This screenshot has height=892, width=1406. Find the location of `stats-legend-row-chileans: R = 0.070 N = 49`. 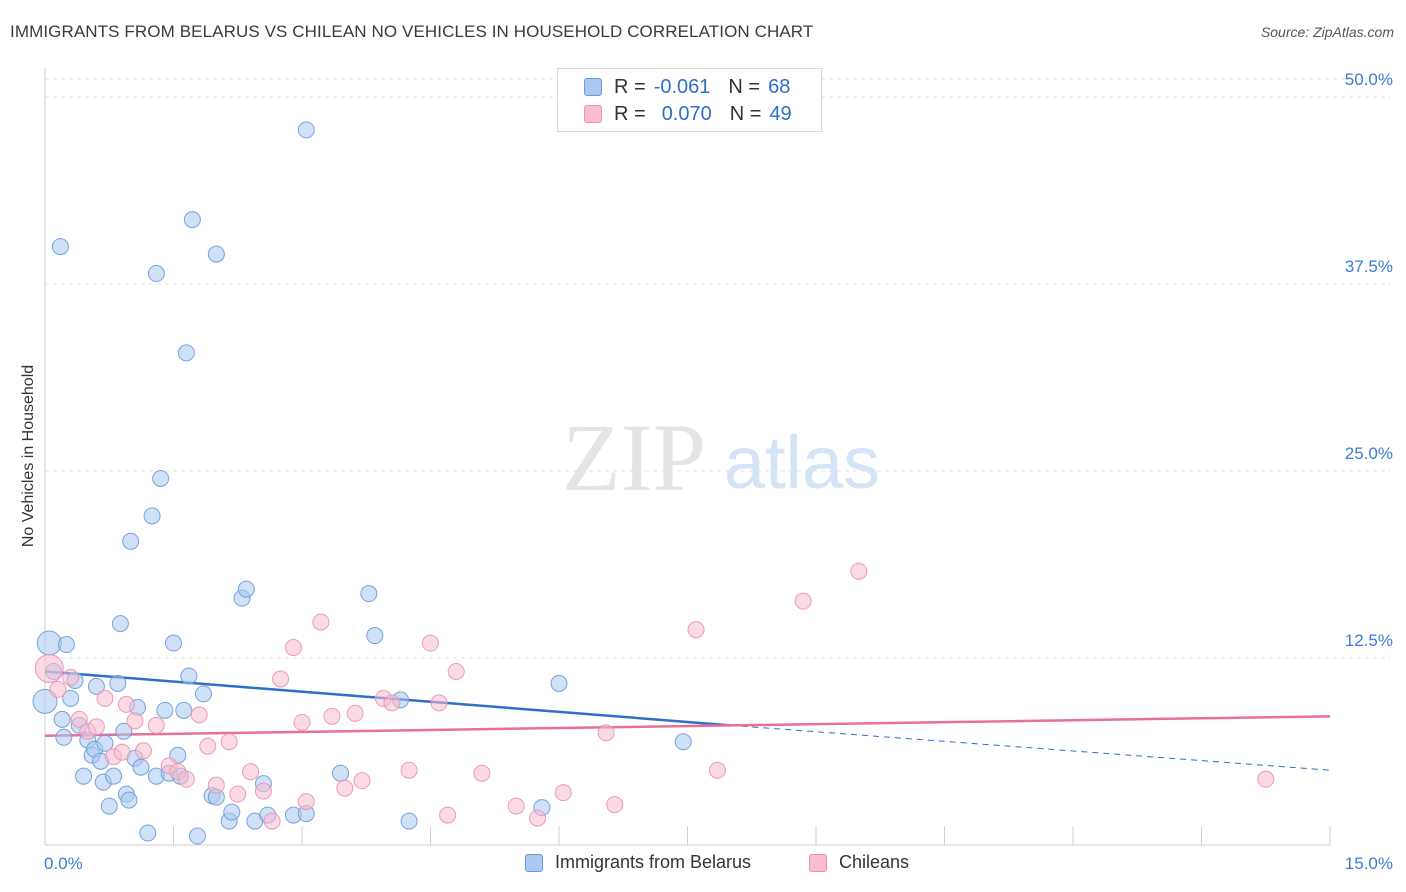

stats-legend-row-chileans: R = 0.070 N = 49 is located at coordinates (688, 114).